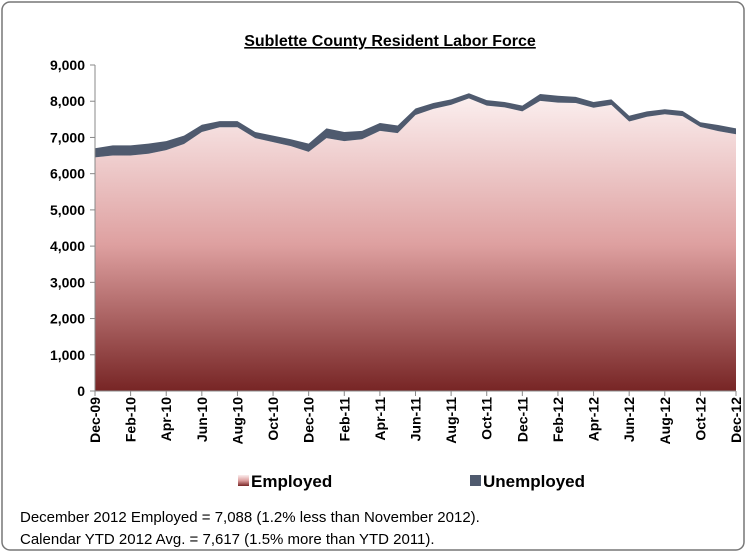 The height and width of the screenshot is (559, 747). Describe the element at coordinates (629, 419) in the screenshot. I see `x-tick-label: Jun-12` at that location.